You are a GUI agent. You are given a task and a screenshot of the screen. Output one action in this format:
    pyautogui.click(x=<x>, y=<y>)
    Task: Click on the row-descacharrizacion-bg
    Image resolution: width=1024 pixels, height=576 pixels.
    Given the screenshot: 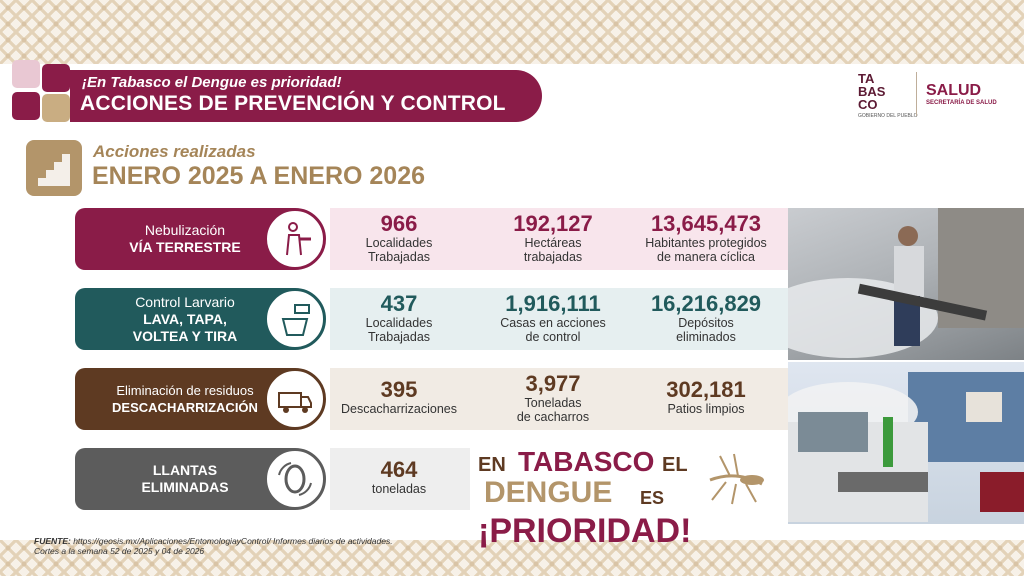 What is the action you would take?
    pyautogui.click(x=559, y=399)
    